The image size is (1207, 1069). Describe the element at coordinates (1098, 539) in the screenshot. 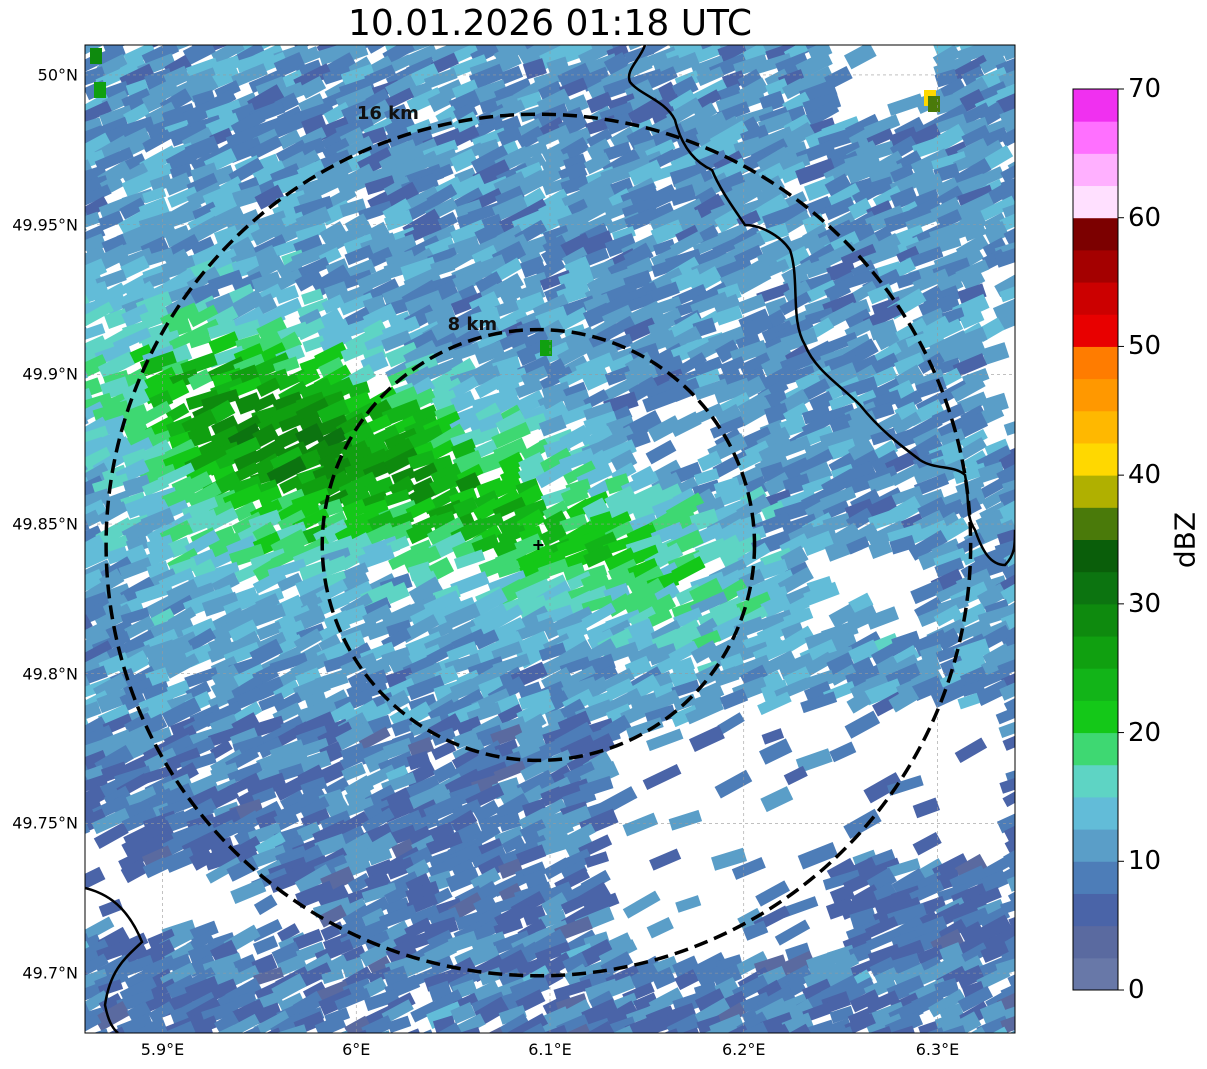

I see `colorbar` at that location.